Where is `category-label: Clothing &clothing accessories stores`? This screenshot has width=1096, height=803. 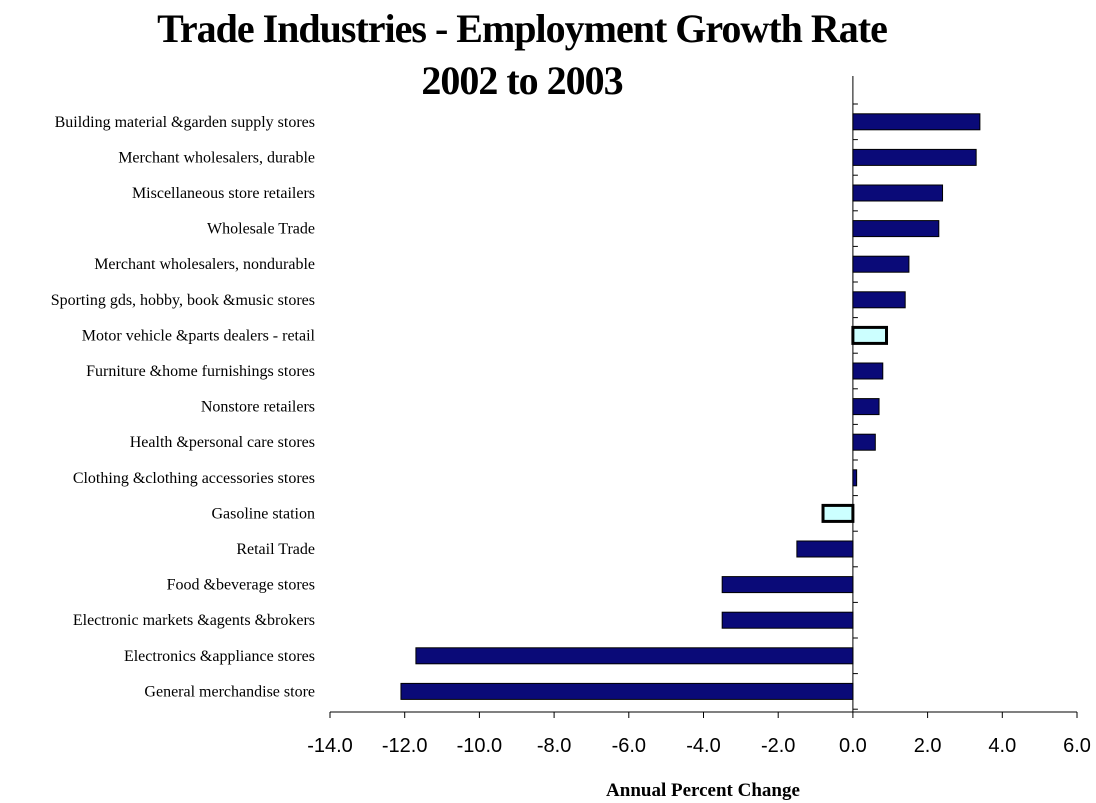
category-label: Clothing &clothing accessories stores is located at coordinates (194, 478).